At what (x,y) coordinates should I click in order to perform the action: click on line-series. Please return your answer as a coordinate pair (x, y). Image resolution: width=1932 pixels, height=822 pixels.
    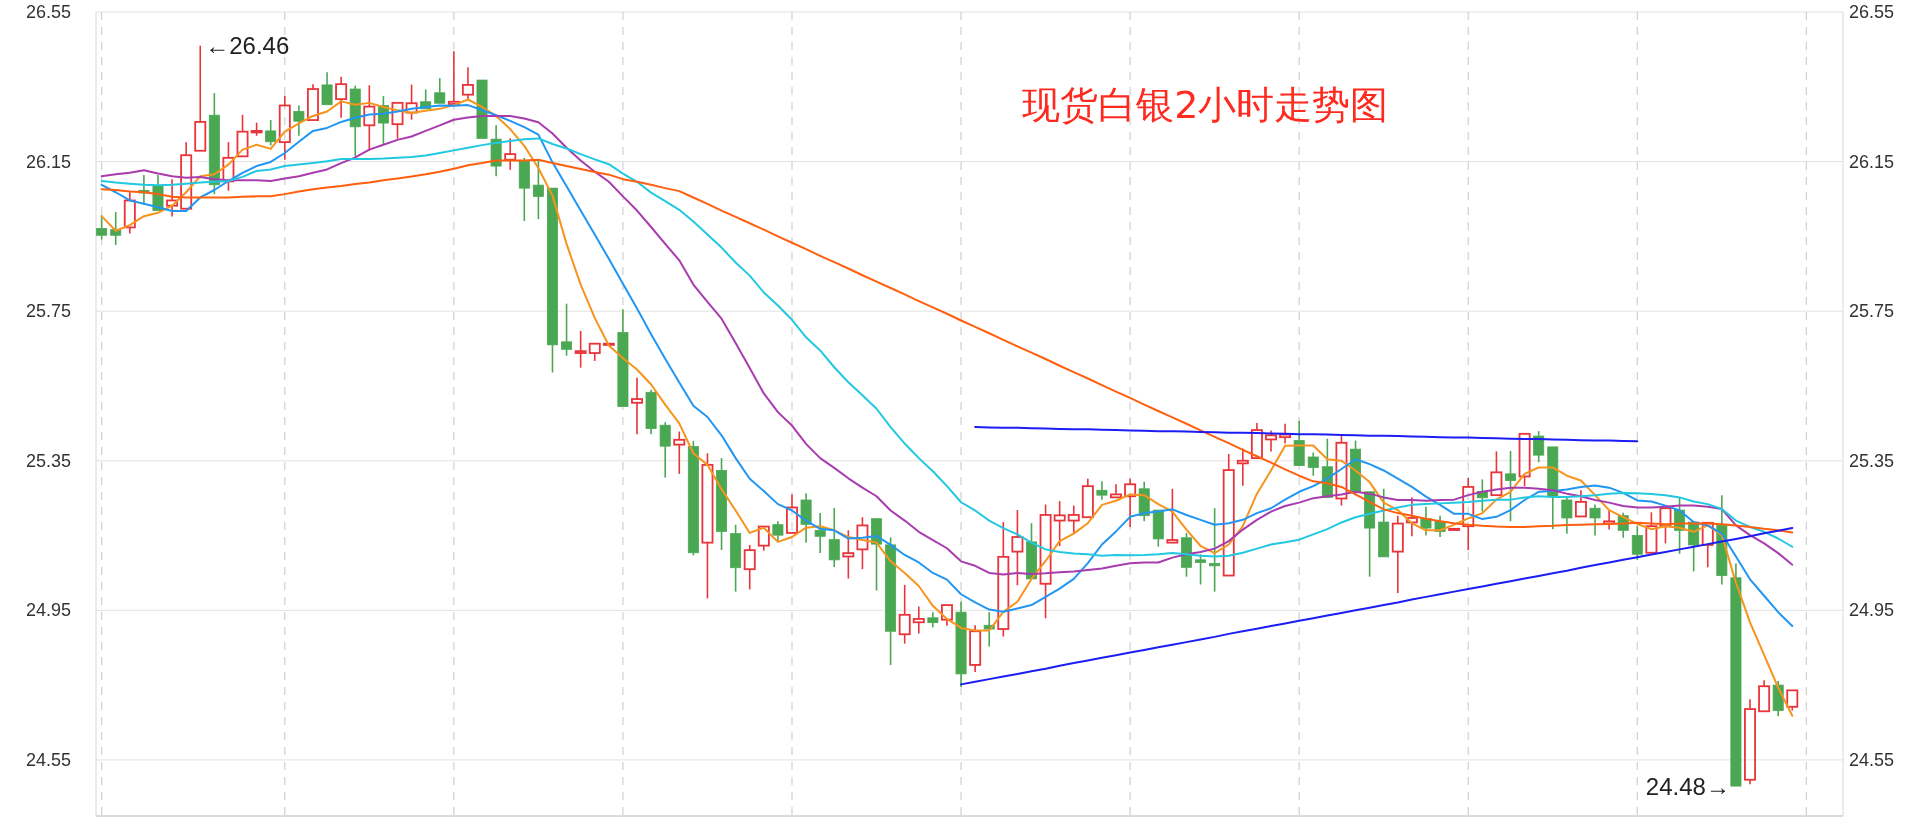
    Looking at the image, I should click on (1377, 606).